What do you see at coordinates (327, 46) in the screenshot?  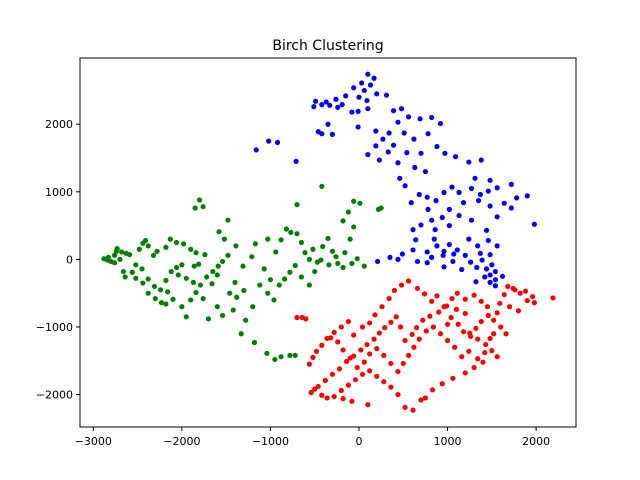 I see `chart-title: Birch Clustering` at bounding box center [327, 46].